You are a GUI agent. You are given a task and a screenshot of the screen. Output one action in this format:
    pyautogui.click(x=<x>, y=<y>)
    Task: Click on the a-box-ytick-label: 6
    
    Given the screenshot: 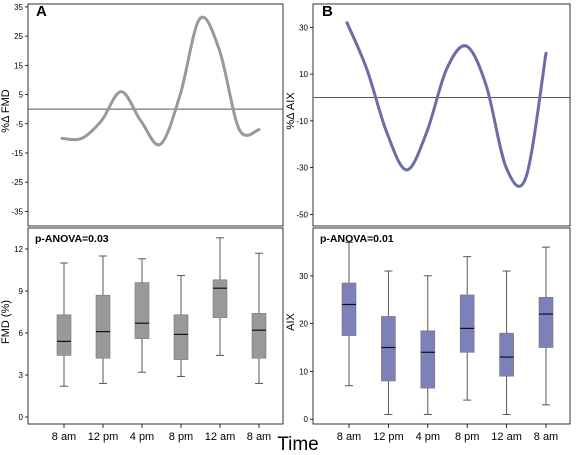 What is the action you would take?
    pyautogui.click(x=21, y=333)
    